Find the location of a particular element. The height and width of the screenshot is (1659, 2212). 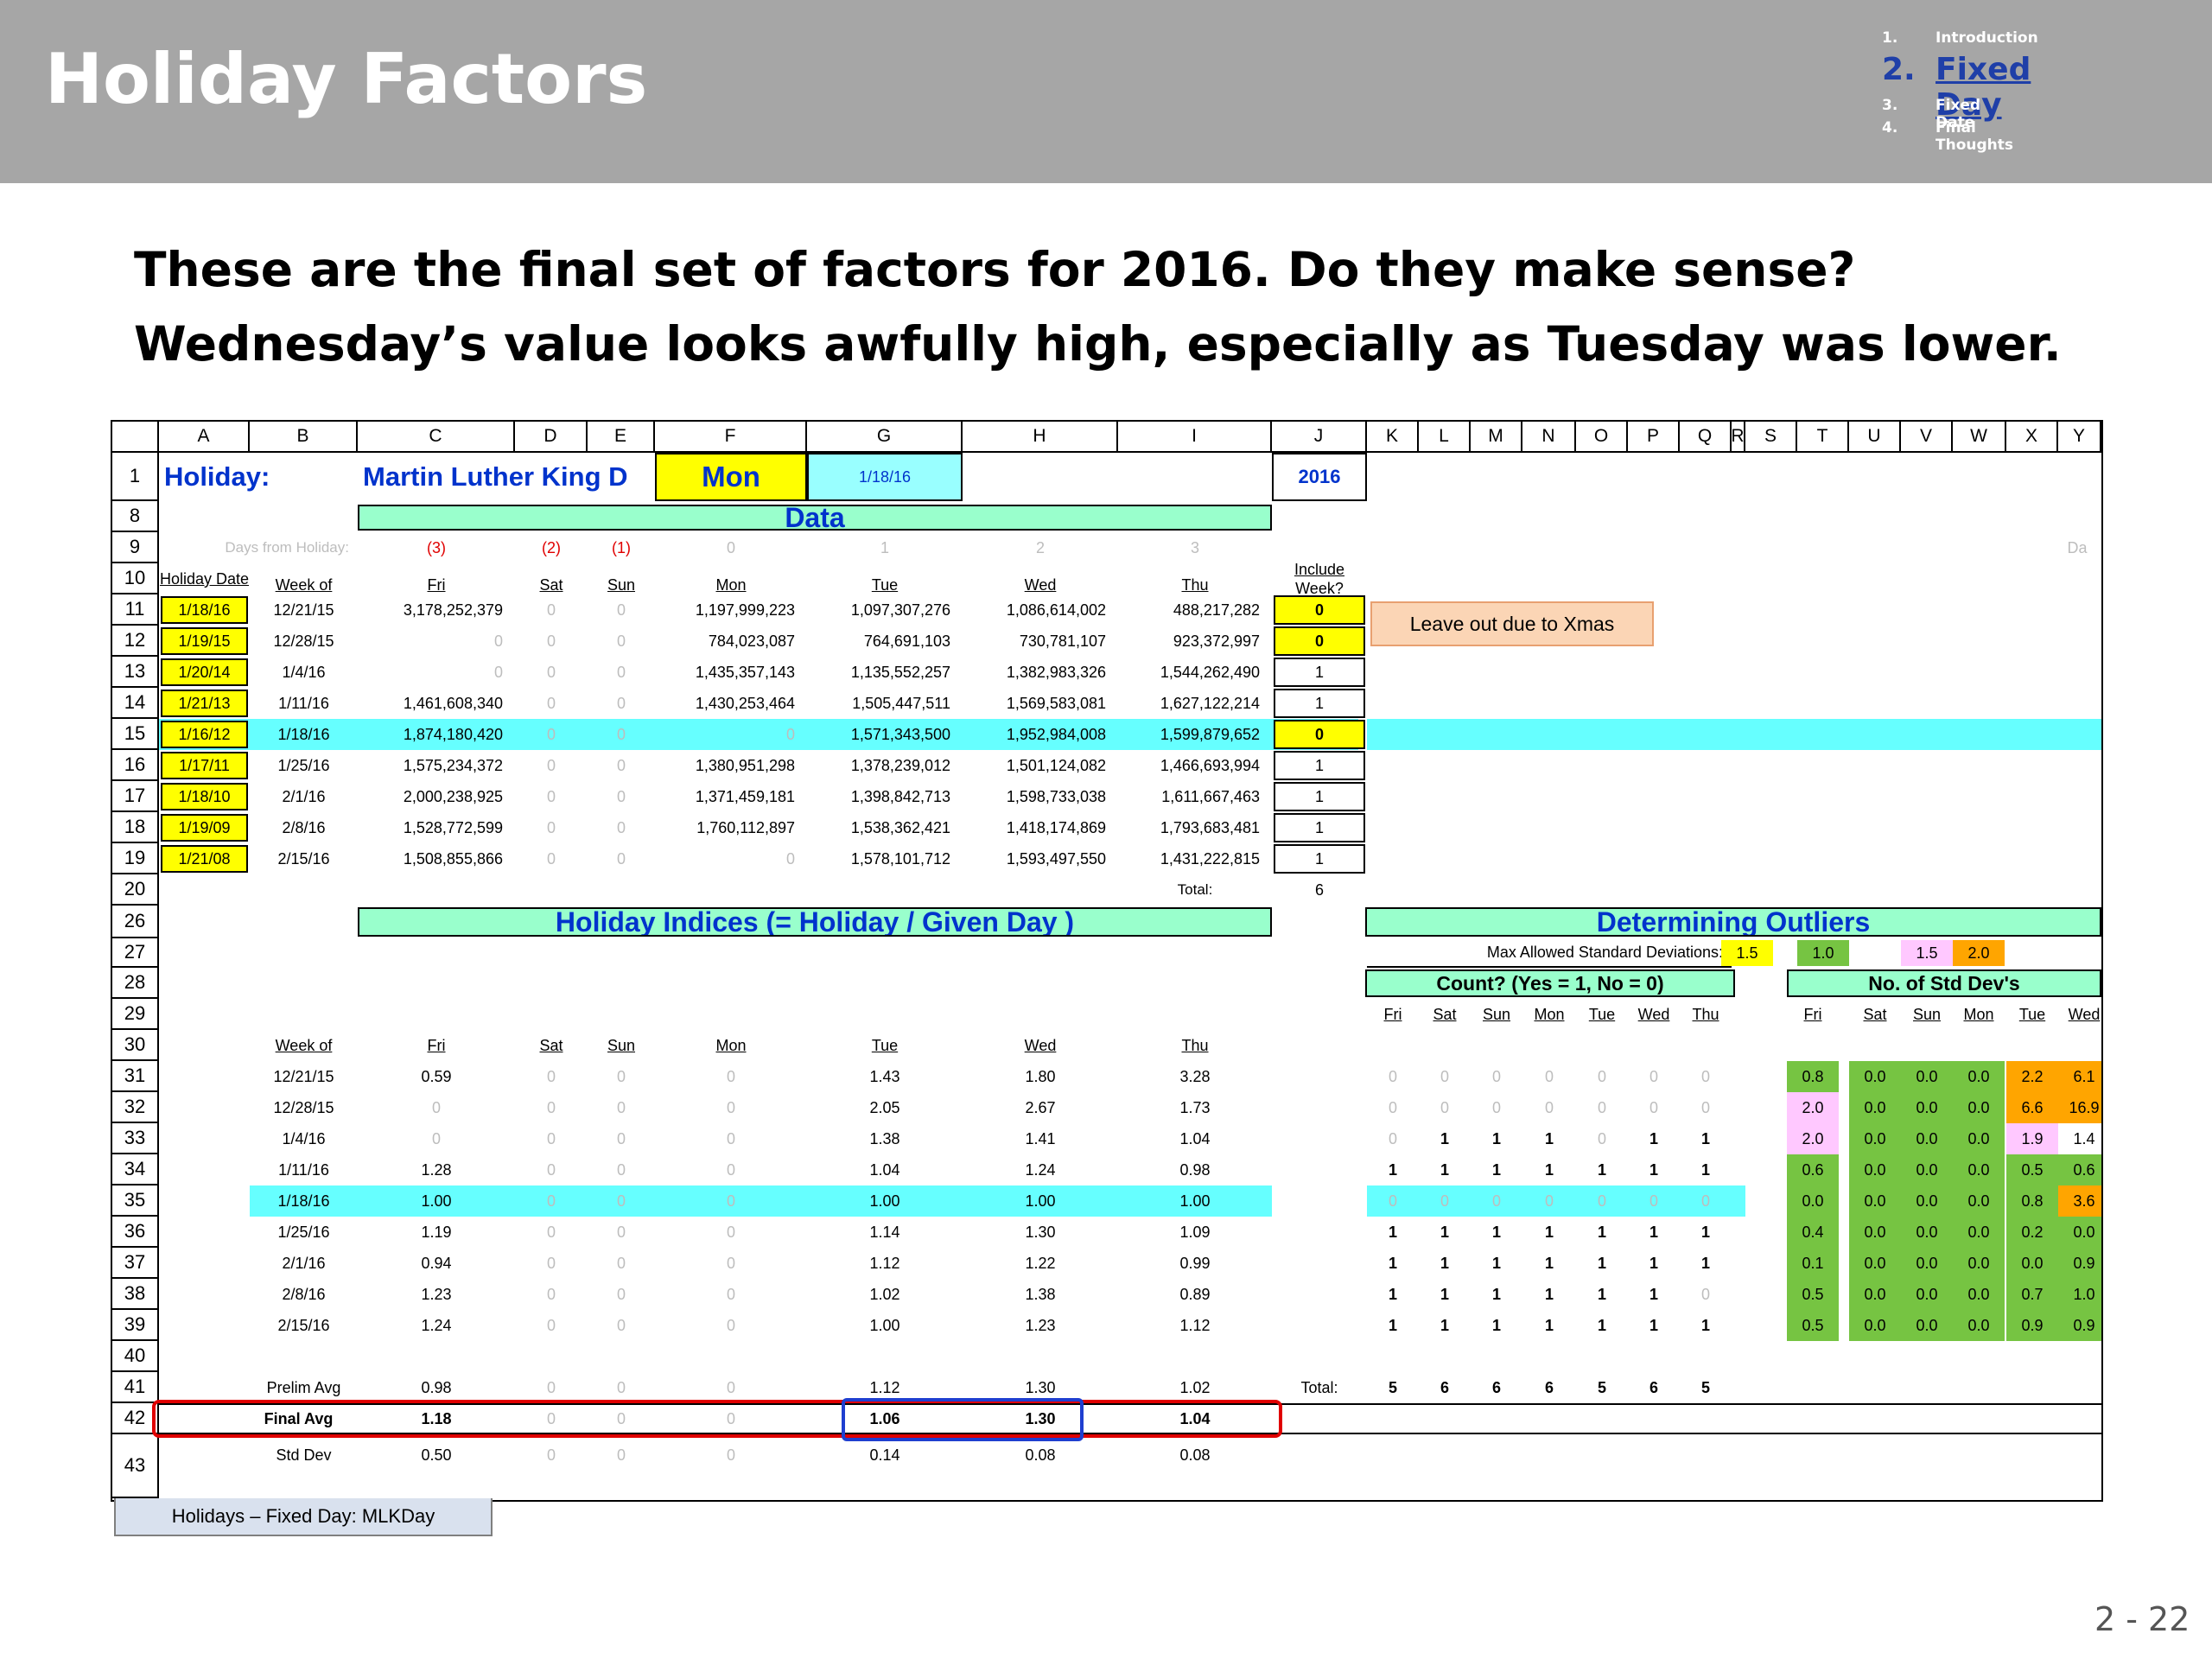

row-header-15: 15 is located at coordinates (135, 734).